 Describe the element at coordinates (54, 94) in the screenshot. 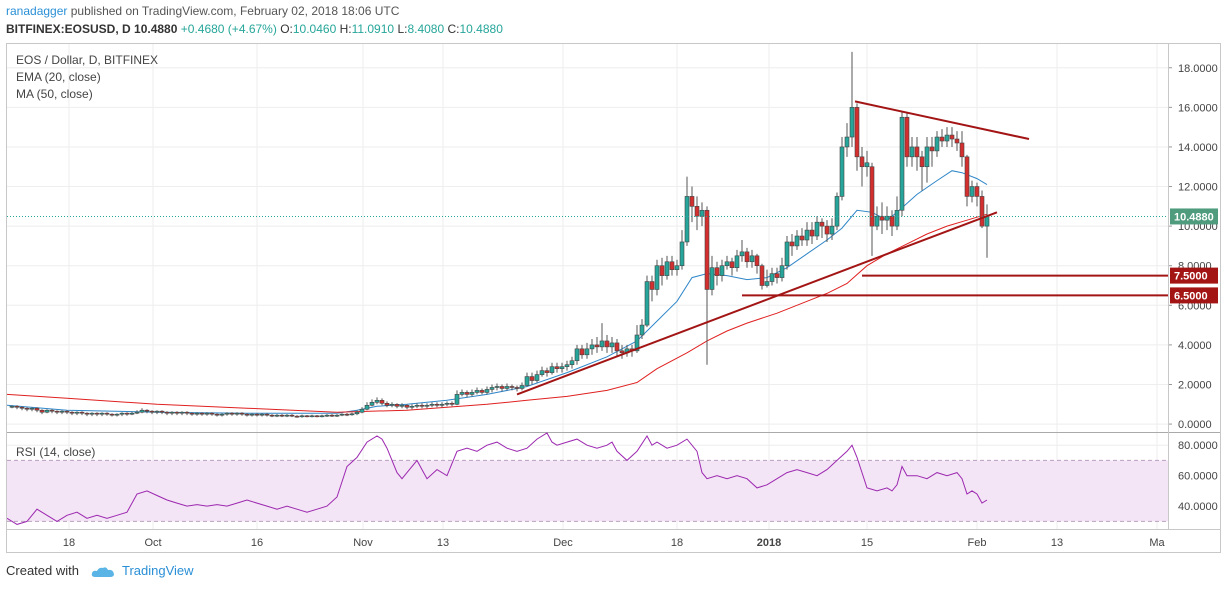

I see `legend-ma: MA (50, close)` at that location.